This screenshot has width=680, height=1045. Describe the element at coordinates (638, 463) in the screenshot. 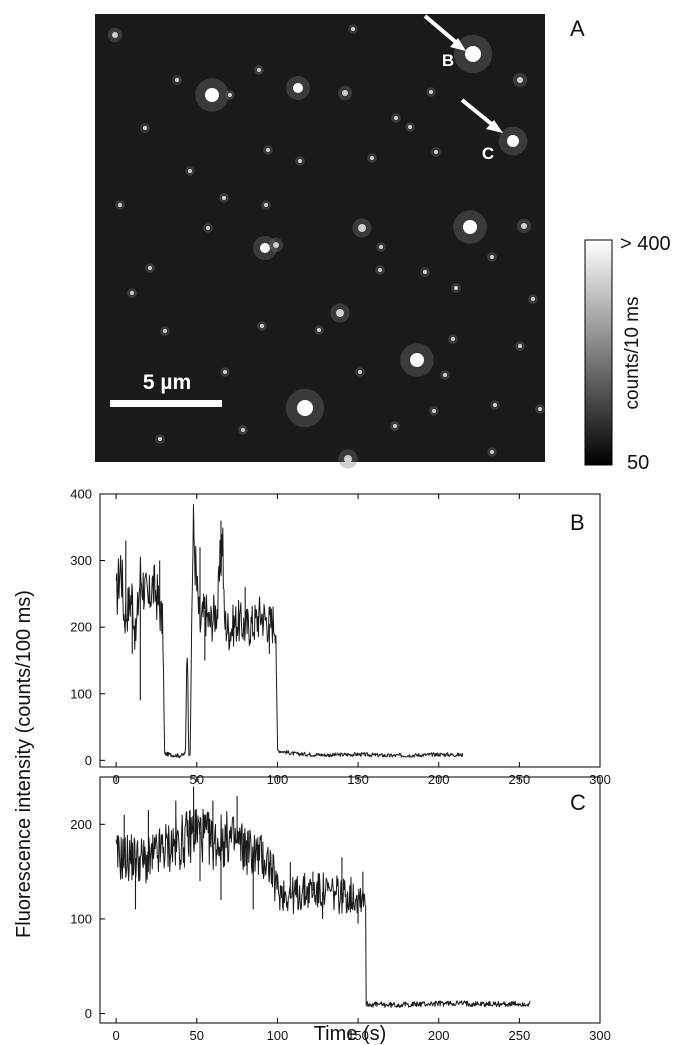

I see `colorbar-min-label: 50` at that location.